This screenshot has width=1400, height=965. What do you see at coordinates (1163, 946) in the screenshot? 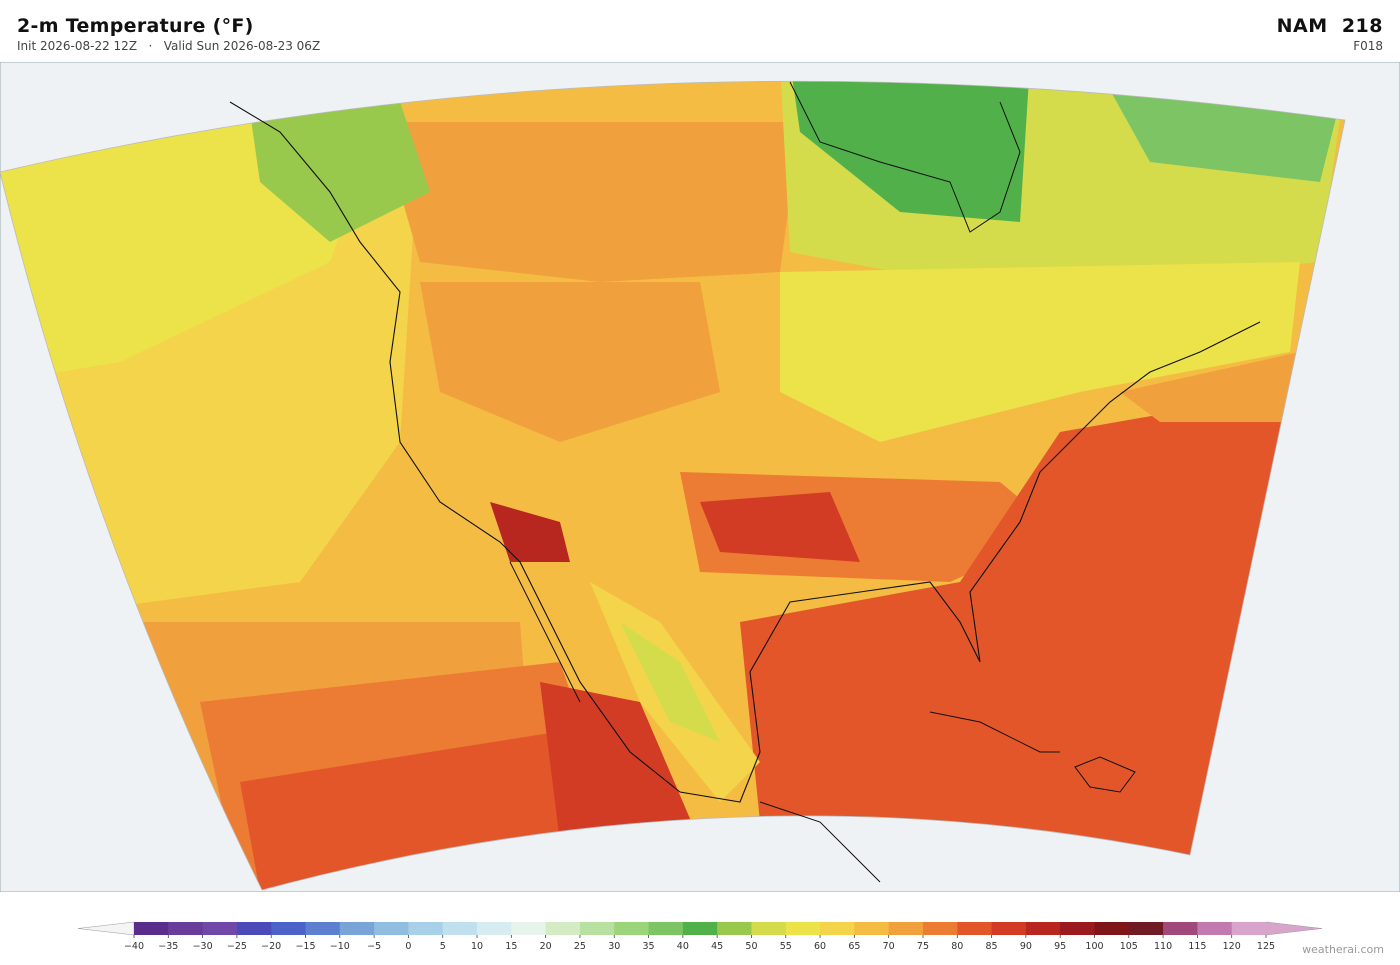
I see `colorbar-tick-label: 110` at bounding box center [1163, 946].